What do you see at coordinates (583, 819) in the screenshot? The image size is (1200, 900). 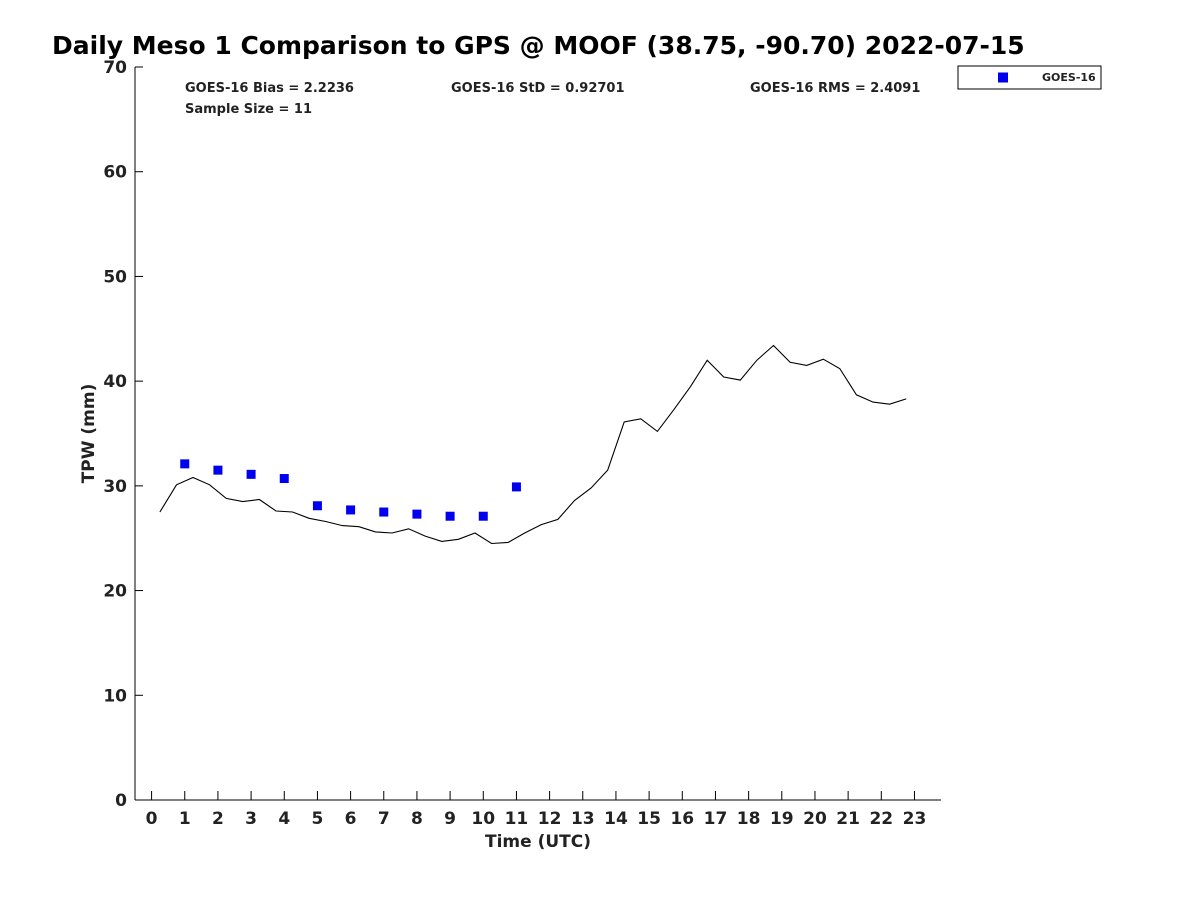 I see `x-tick-label: 13` at bounding box center [583, 819].